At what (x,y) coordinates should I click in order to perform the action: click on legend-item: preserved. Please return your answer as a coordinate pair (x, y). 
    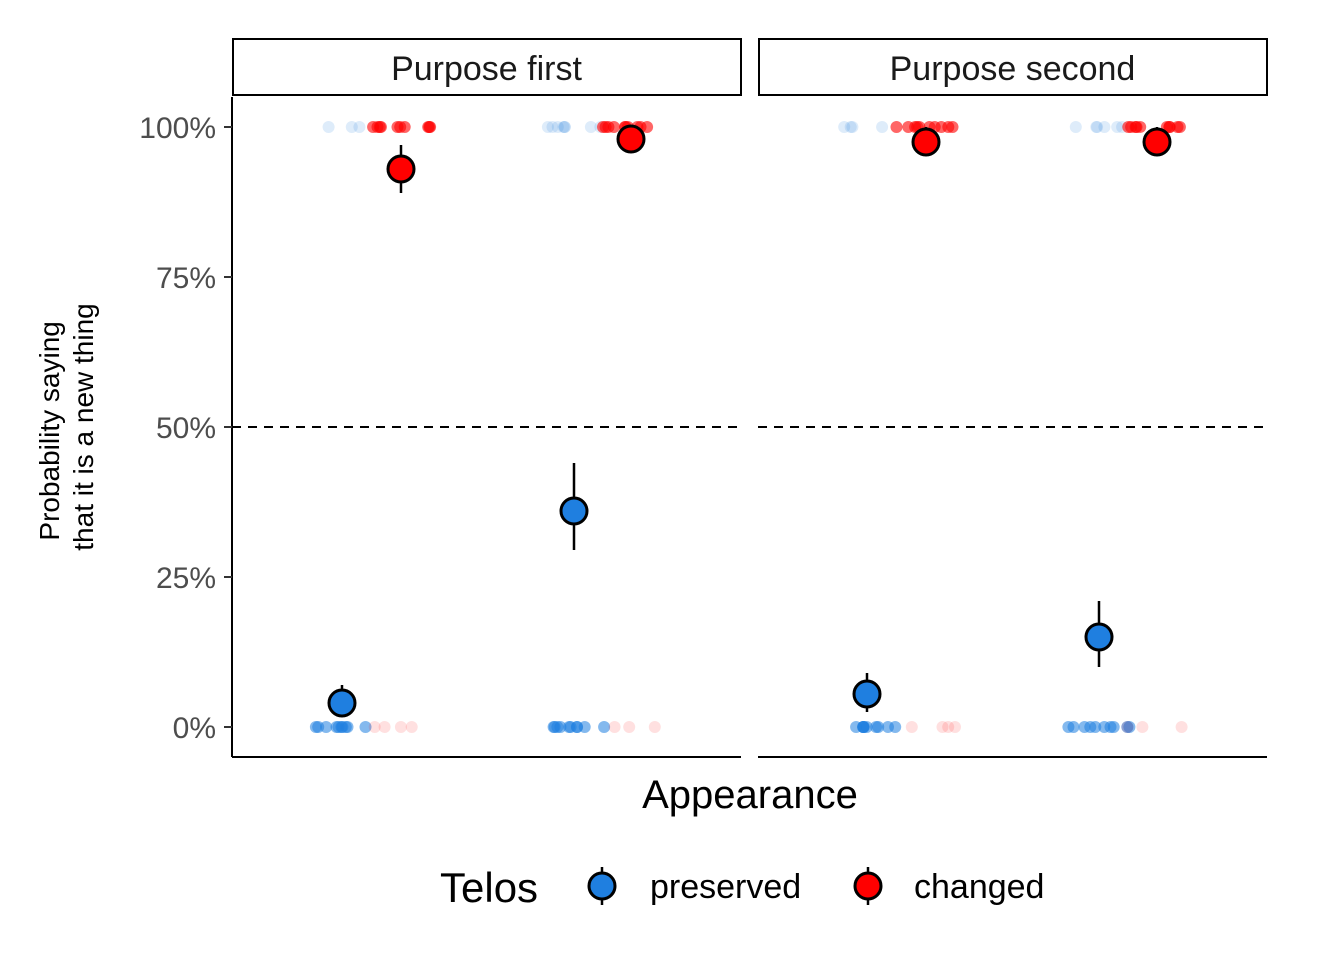
    Looking at the image, I should click on (694, 886).